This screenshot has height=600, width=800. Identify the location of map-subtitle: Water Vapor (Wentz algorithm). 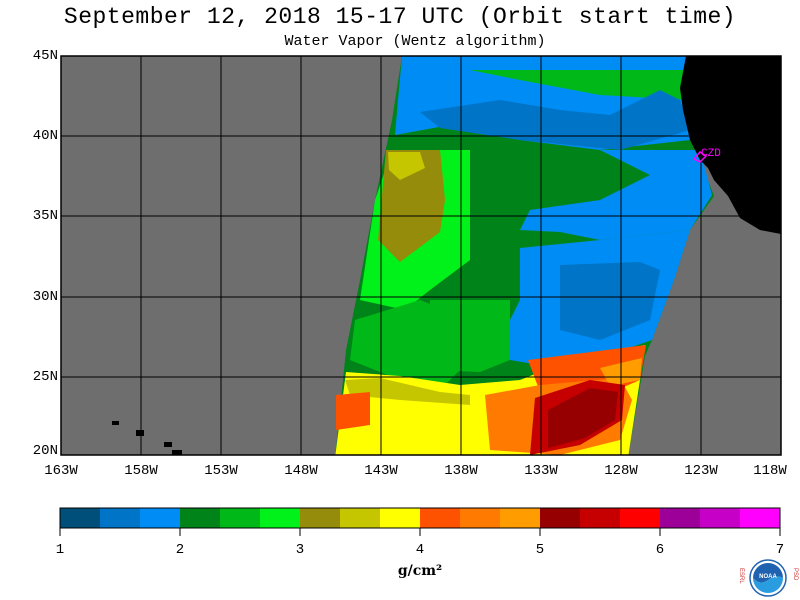
(415, 41).